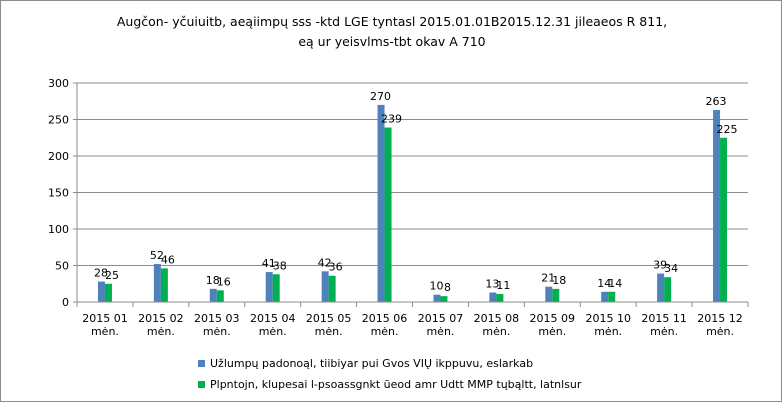 The height and width of the screenshot is (404, 784). I want to click on x-tick-label-9: 2015 09, so click(553, 318).